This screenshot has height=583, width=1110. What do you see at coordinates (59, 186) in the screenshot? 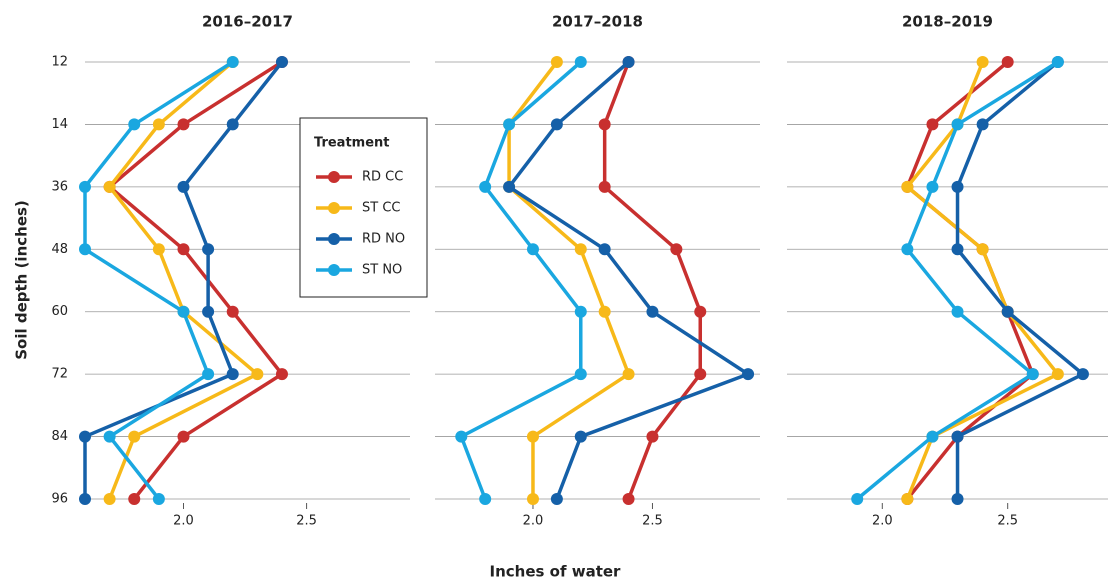
I see `y-tick-label: 36` at bounding box center [59, 186].